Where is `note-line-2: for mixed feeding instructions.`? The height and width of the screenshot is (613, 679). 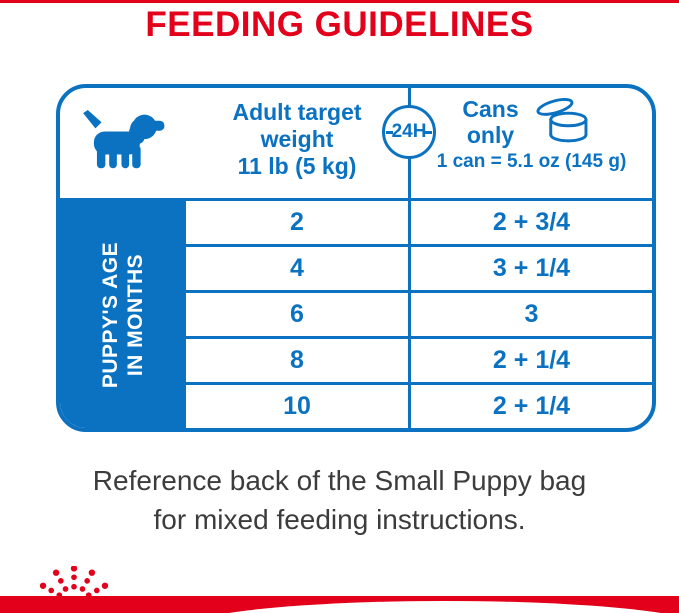
note-line-2: for mixed feeding instructions. is located at coordinates (339, 519).